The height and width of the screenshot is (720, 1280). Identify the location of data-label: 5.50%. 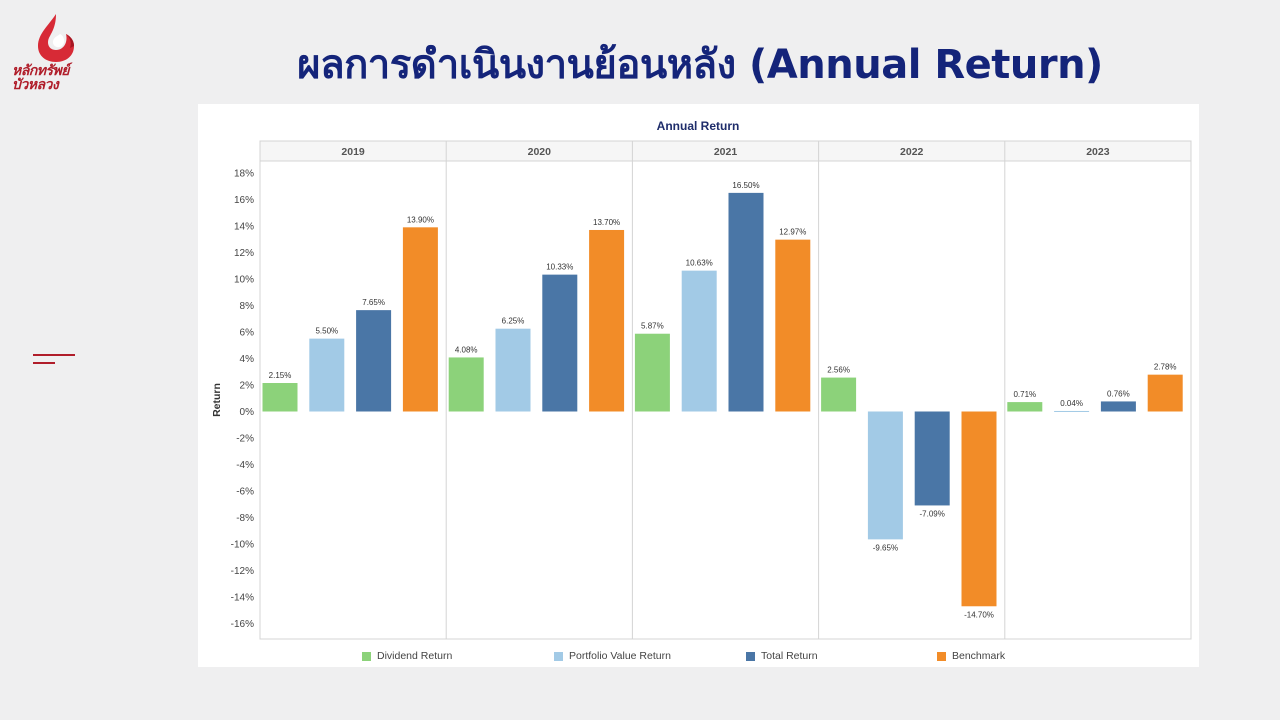
(326, 331).